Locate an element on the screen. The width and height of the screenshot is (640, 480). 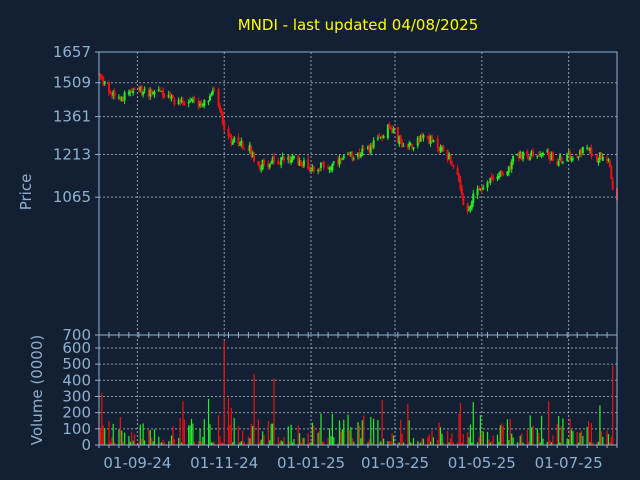
volume-tick-label: 300 is located at coordinates (76, 396).